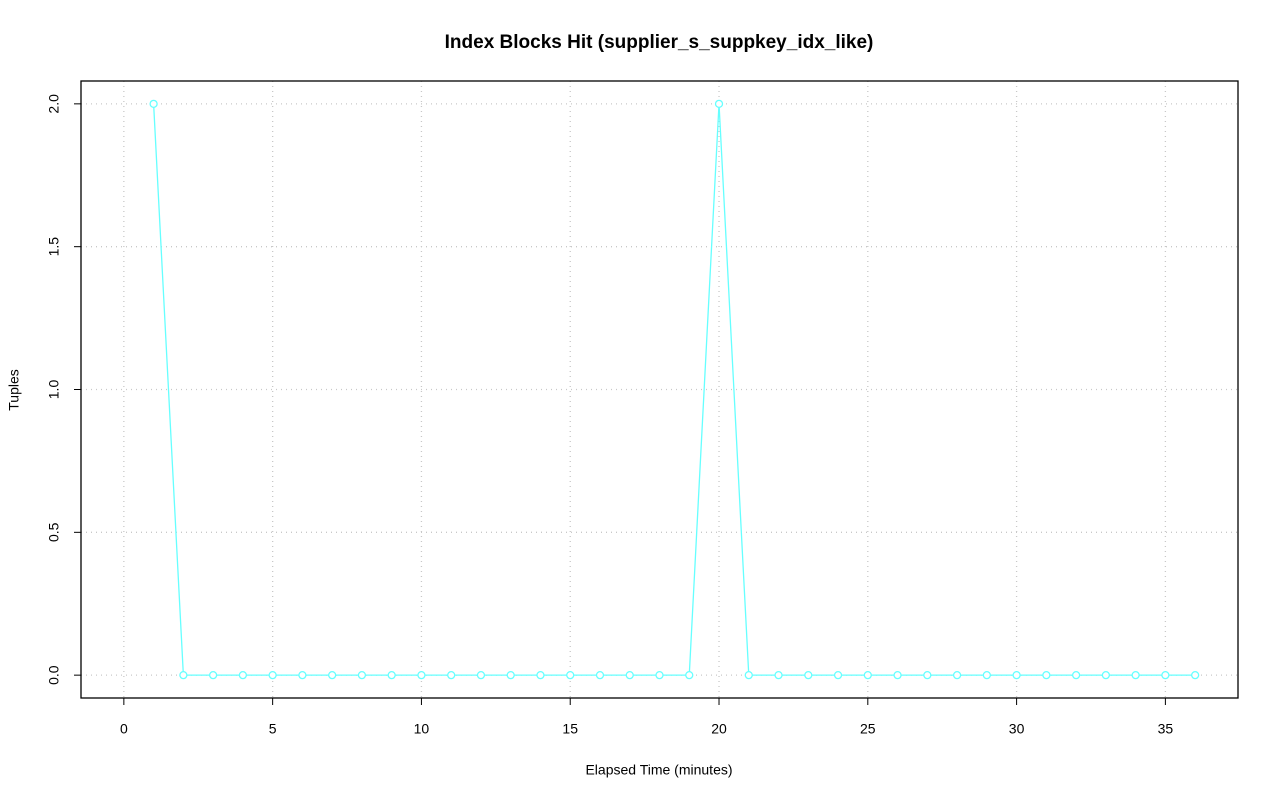 This screenshot has height=801, width=1280. Describe the element at coordinates (570, 729) in the screenshot. I see `x-tick-label: 15` at that location.